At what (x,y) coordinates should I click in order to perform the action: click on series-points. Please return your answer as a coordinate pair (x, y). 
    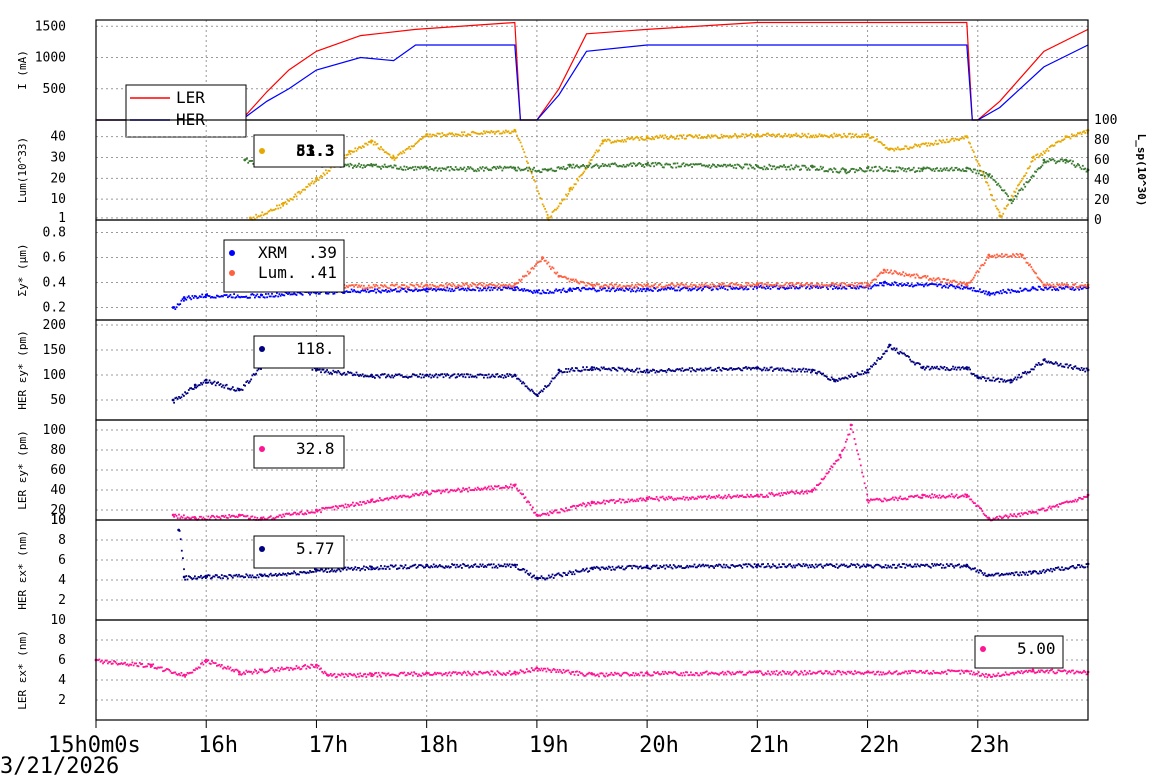
    Looking at the image, I should click on (630, 472).